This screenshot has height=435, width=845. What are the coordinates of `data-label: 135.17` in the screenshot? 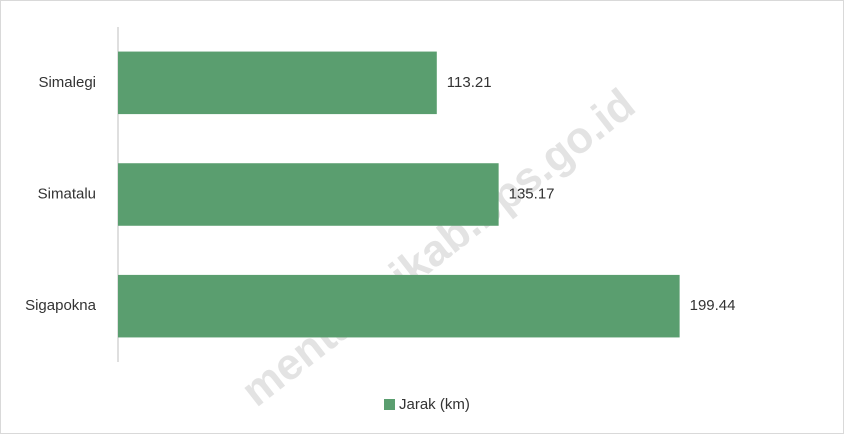 It's located at (532, 193).